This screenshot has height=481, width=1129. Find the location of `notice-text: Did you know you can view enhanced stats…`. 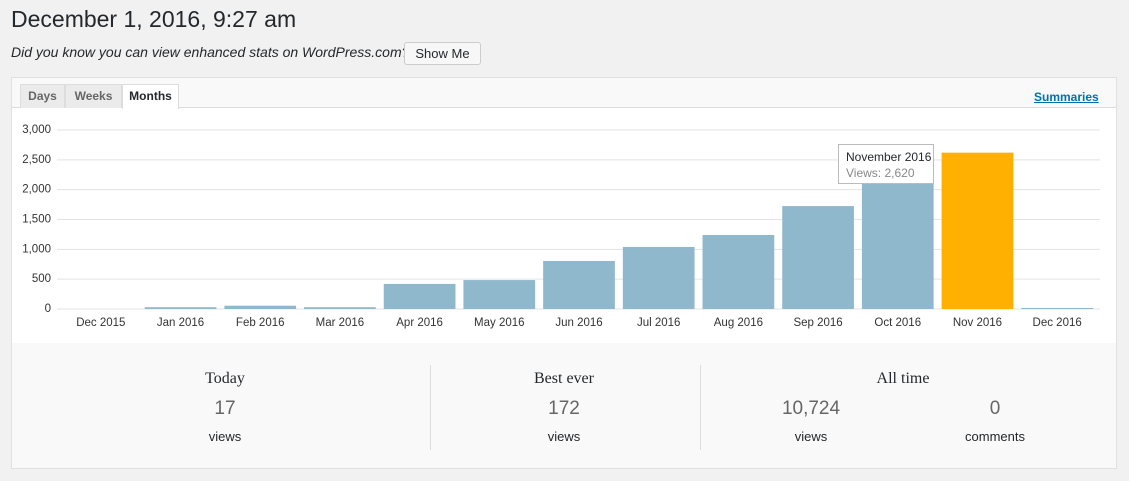

notice-text: Did you know you can view enhanced stats… is located at coordinates (210, 52).